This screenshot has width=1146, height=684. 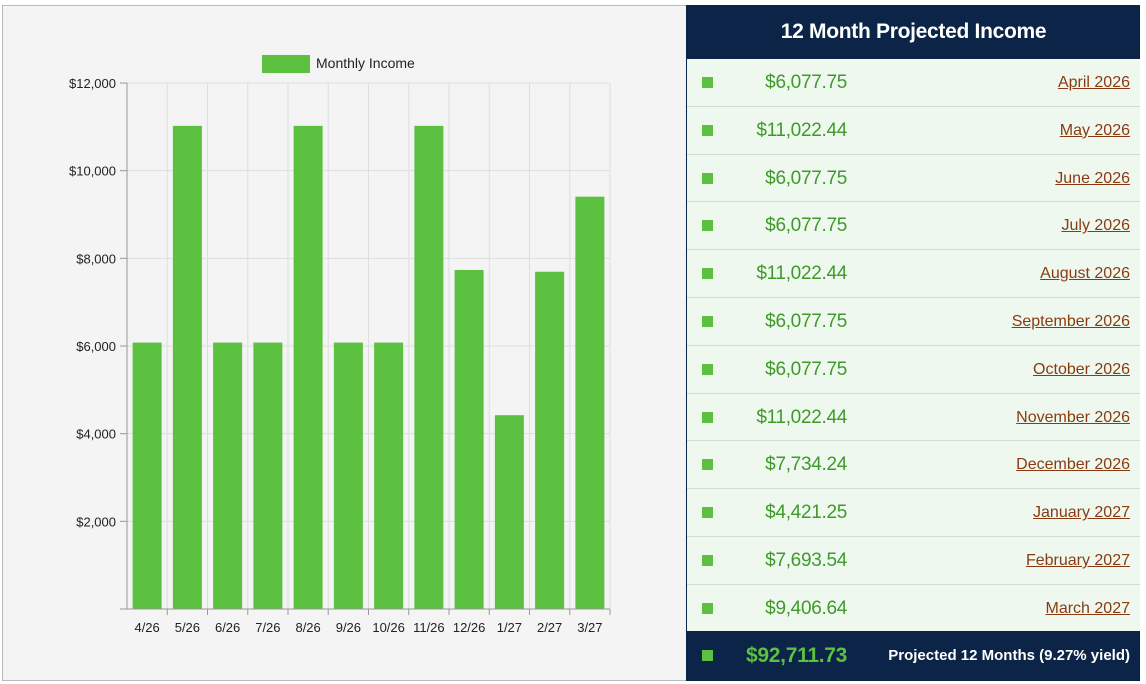 What do you see at coordinates (913, 369) in the screenshot?
I see `list-item: $6,077.75 October 2026` at bounding box center [913, 369].